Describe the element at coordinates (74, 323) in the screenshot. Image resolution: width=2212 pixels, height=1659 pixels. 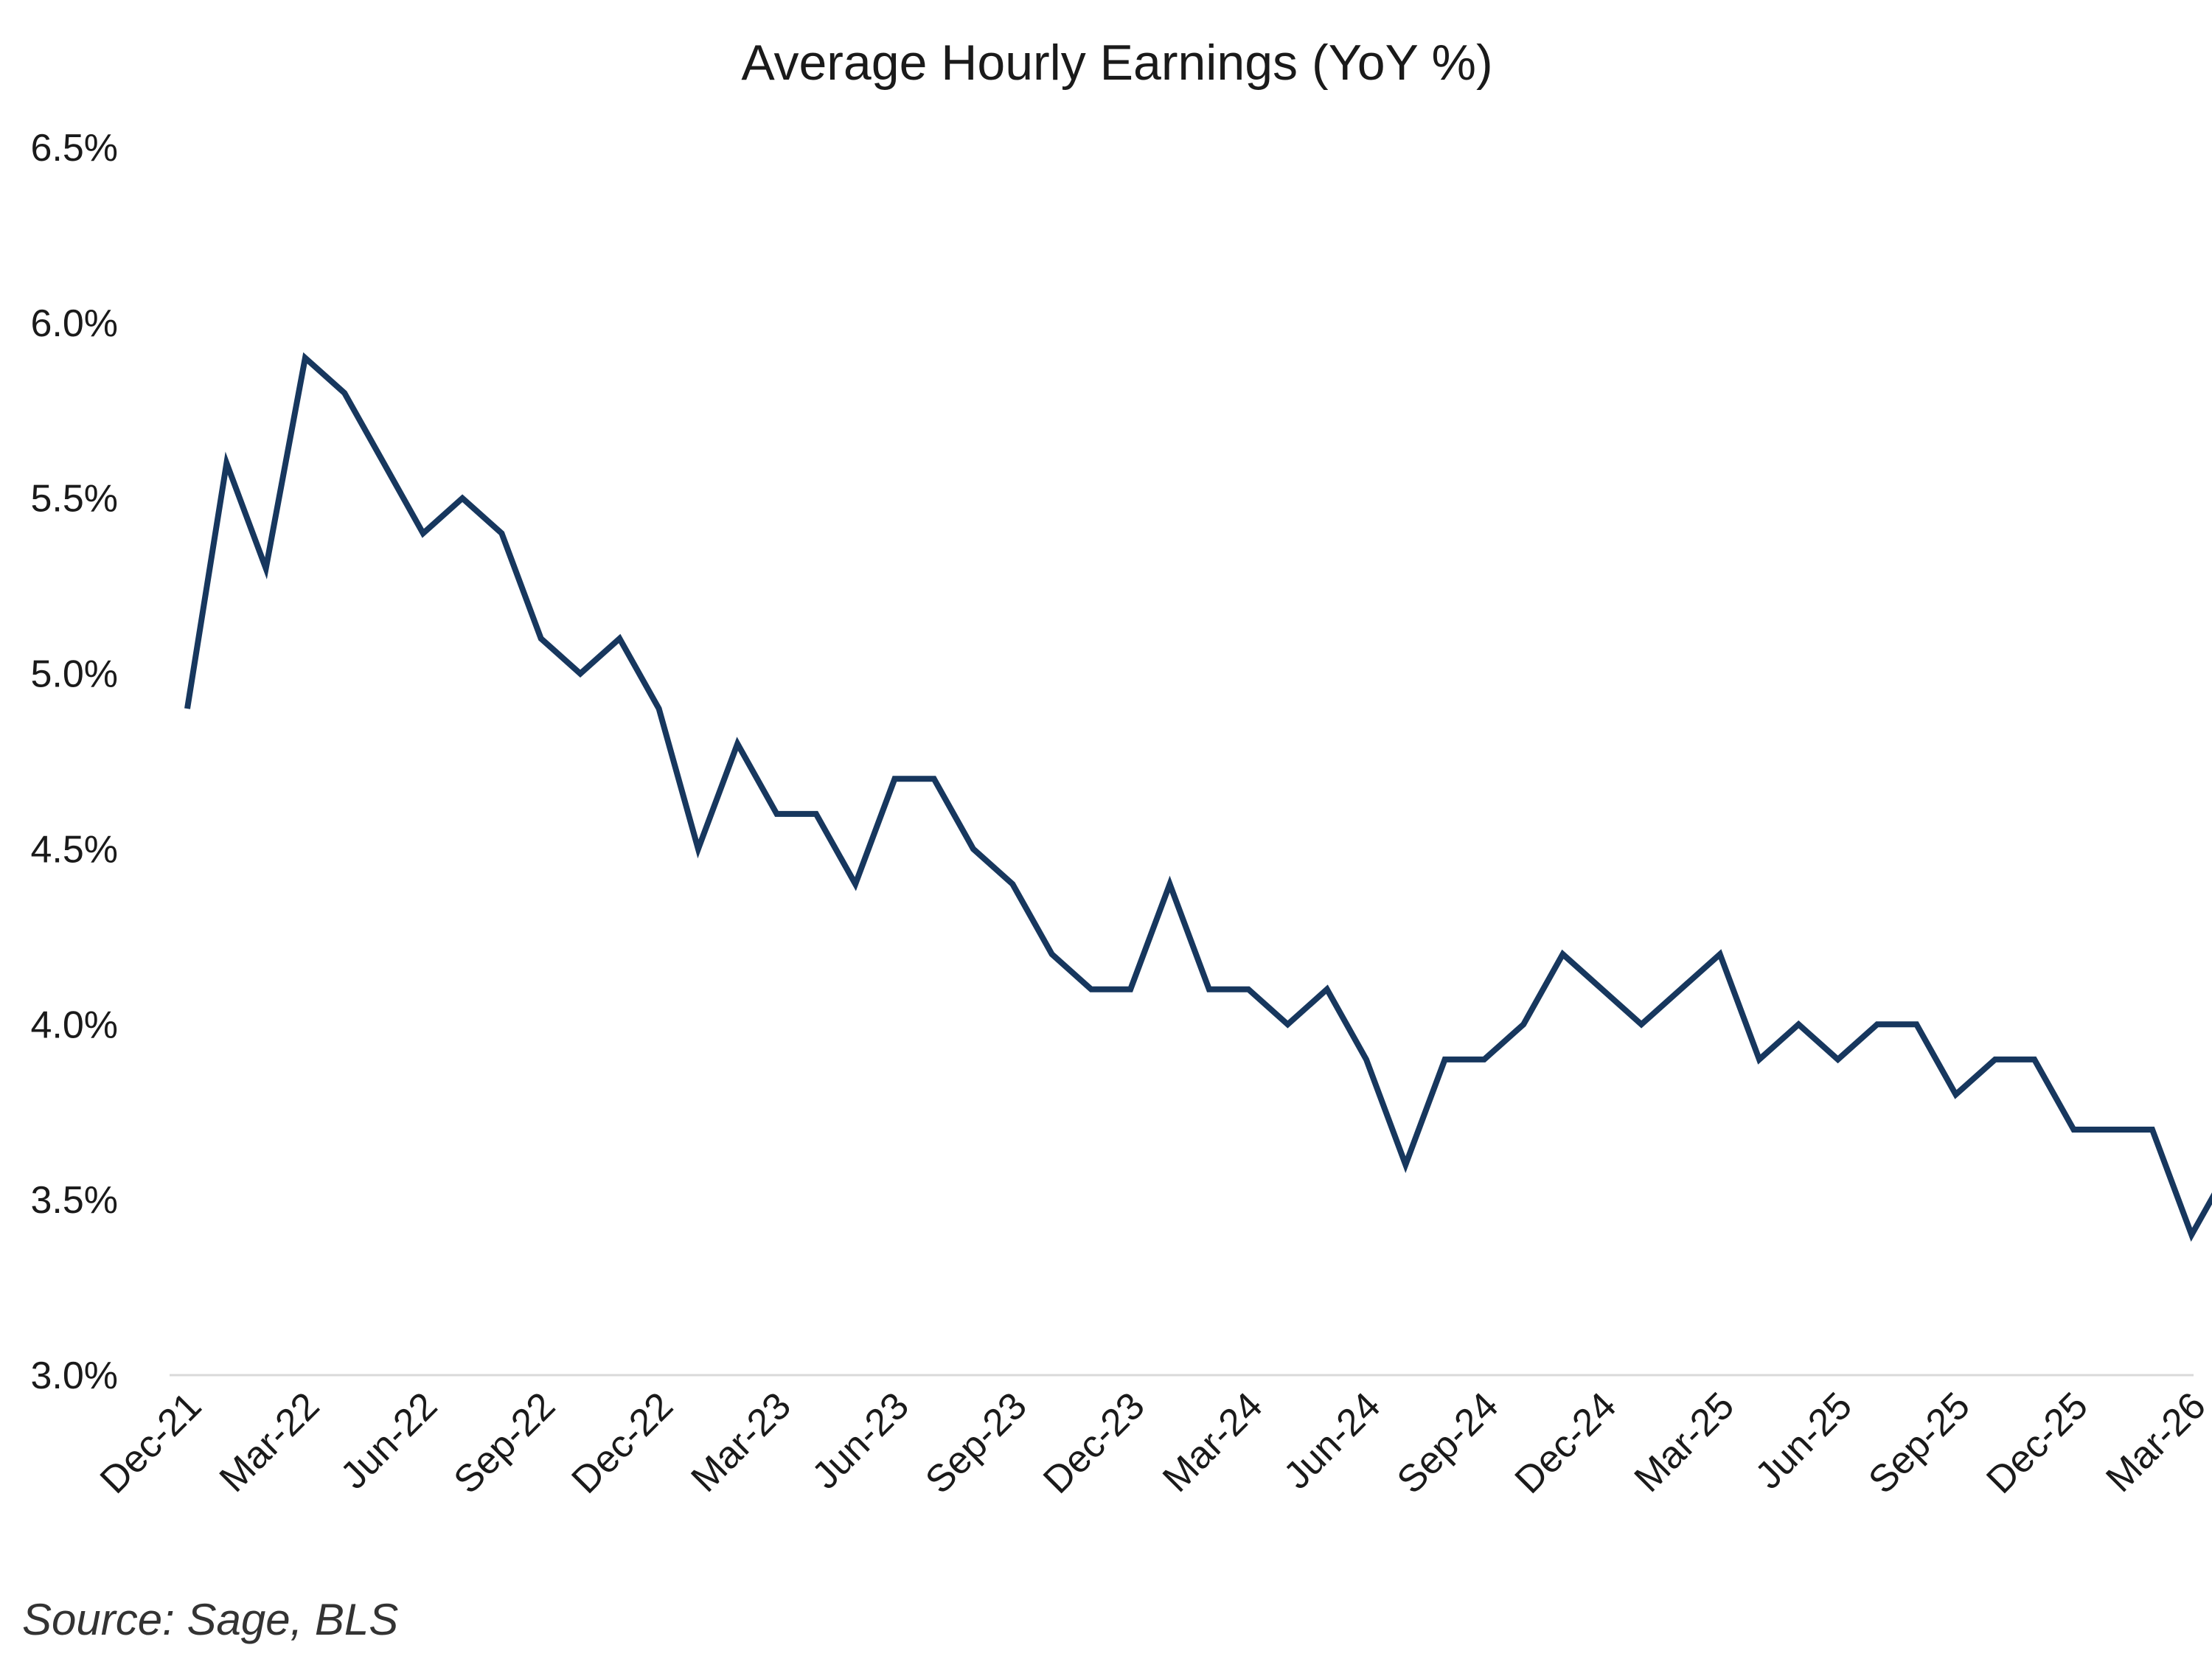
I see `y-tick-label: 6.0%` at that location.